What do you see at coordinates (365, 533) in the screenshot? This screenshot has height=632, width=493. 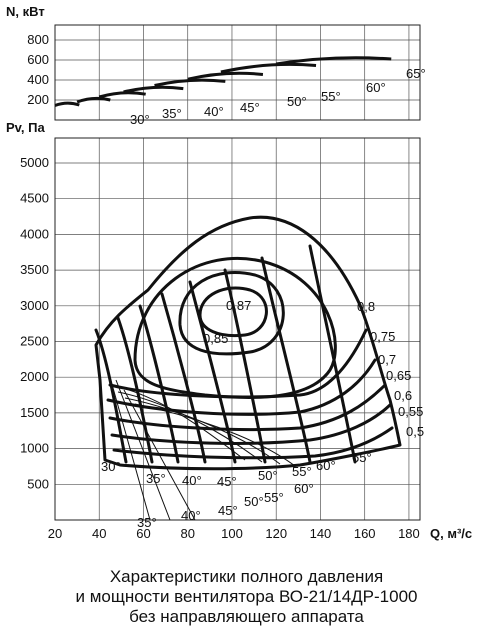 I see `flow-tick-label: 160` at bounding box center [365, 533].